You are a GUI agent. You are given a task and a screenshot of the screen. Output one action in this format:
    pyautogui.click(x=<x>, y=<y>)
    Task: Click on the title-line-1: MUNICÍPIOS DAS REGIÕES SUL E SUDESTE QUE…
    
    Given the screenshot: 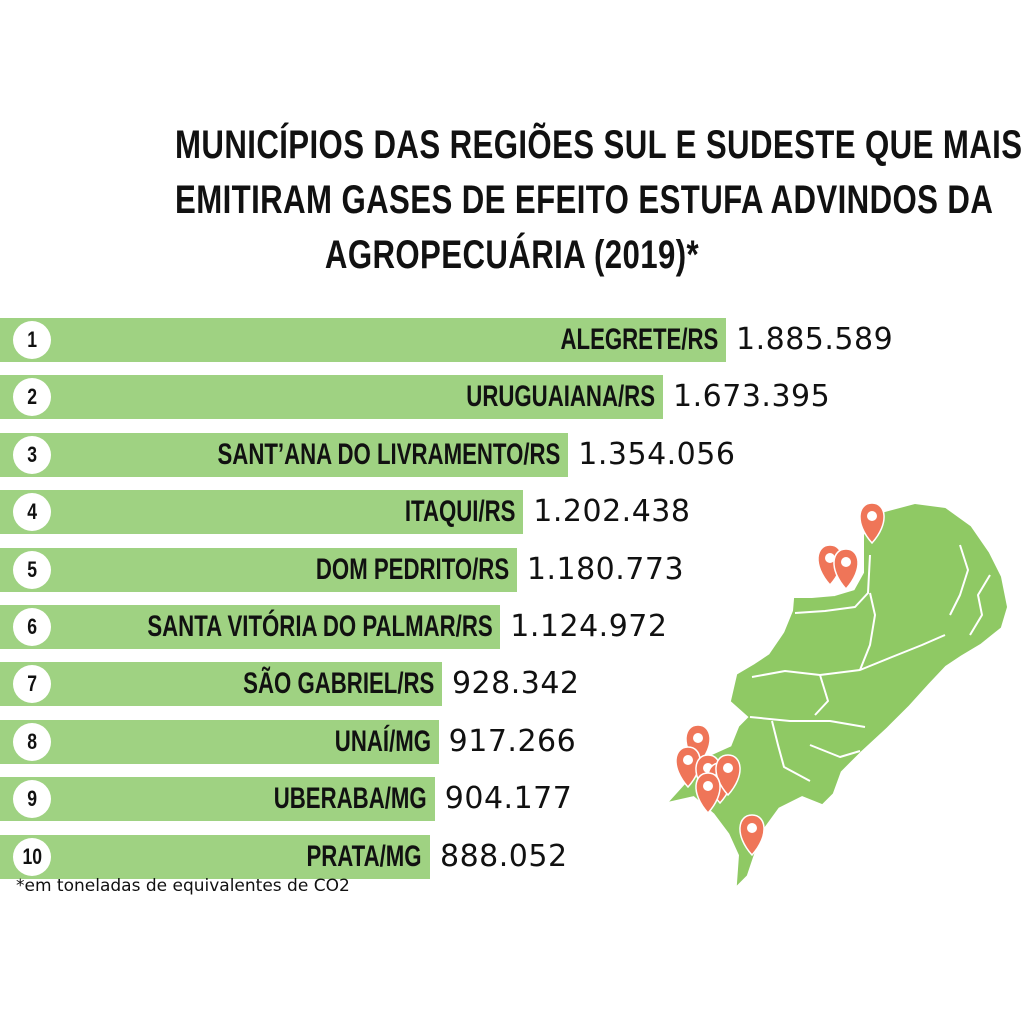 What is the action you would take?
    pyautogui.click(x=599, y=145)
    